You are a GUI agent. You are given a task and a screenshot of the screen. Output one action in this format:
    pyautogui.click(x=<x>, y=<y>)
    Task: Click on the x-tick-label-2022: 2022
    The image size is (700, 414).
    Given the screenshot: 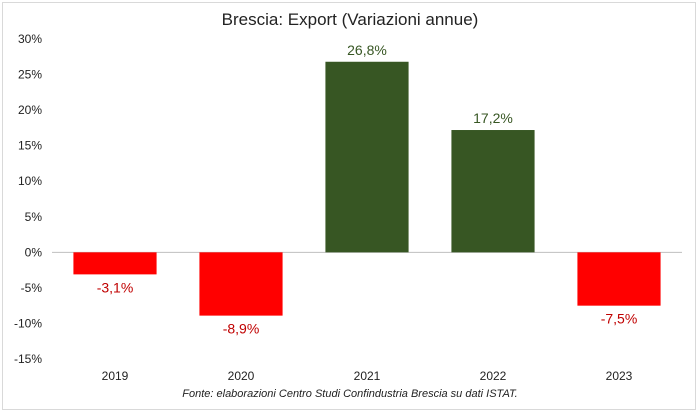 What is the action you would take?
    pyautogui.click(x=493, y=376)
    